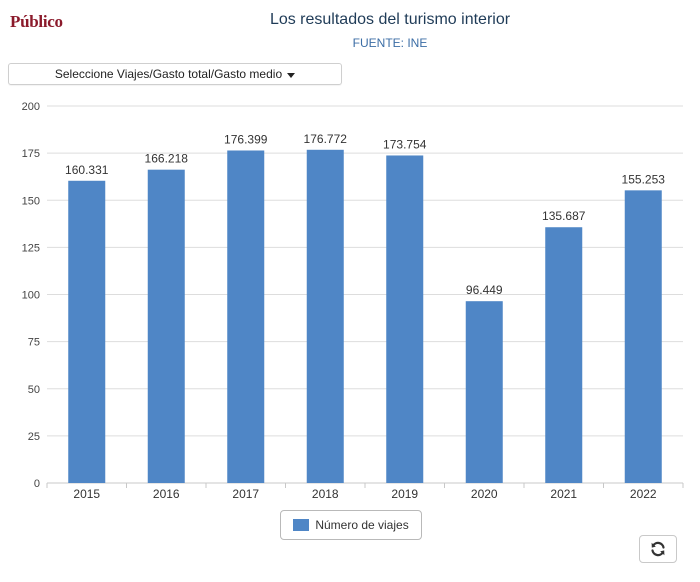 The height and width of the screenshot is (582, 700). What do you see at coordinates (166, 494) in the screenshot?
I see `x-tick-label-2016: 2016` at bounding box center [166, 494].